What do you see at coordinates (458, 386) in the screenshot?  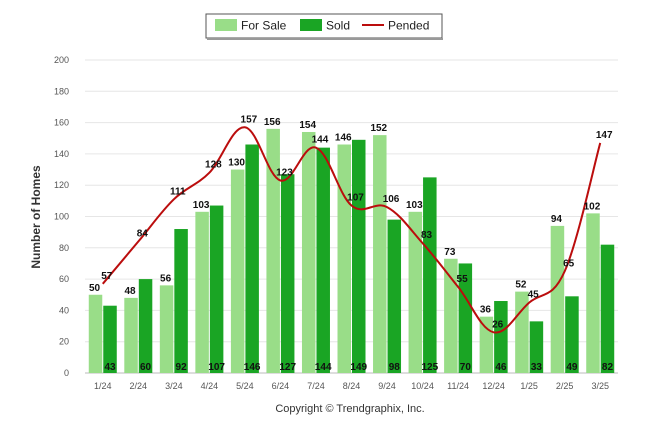 I see `x-tick-label: 11/24` at bounding box center [458, 386].